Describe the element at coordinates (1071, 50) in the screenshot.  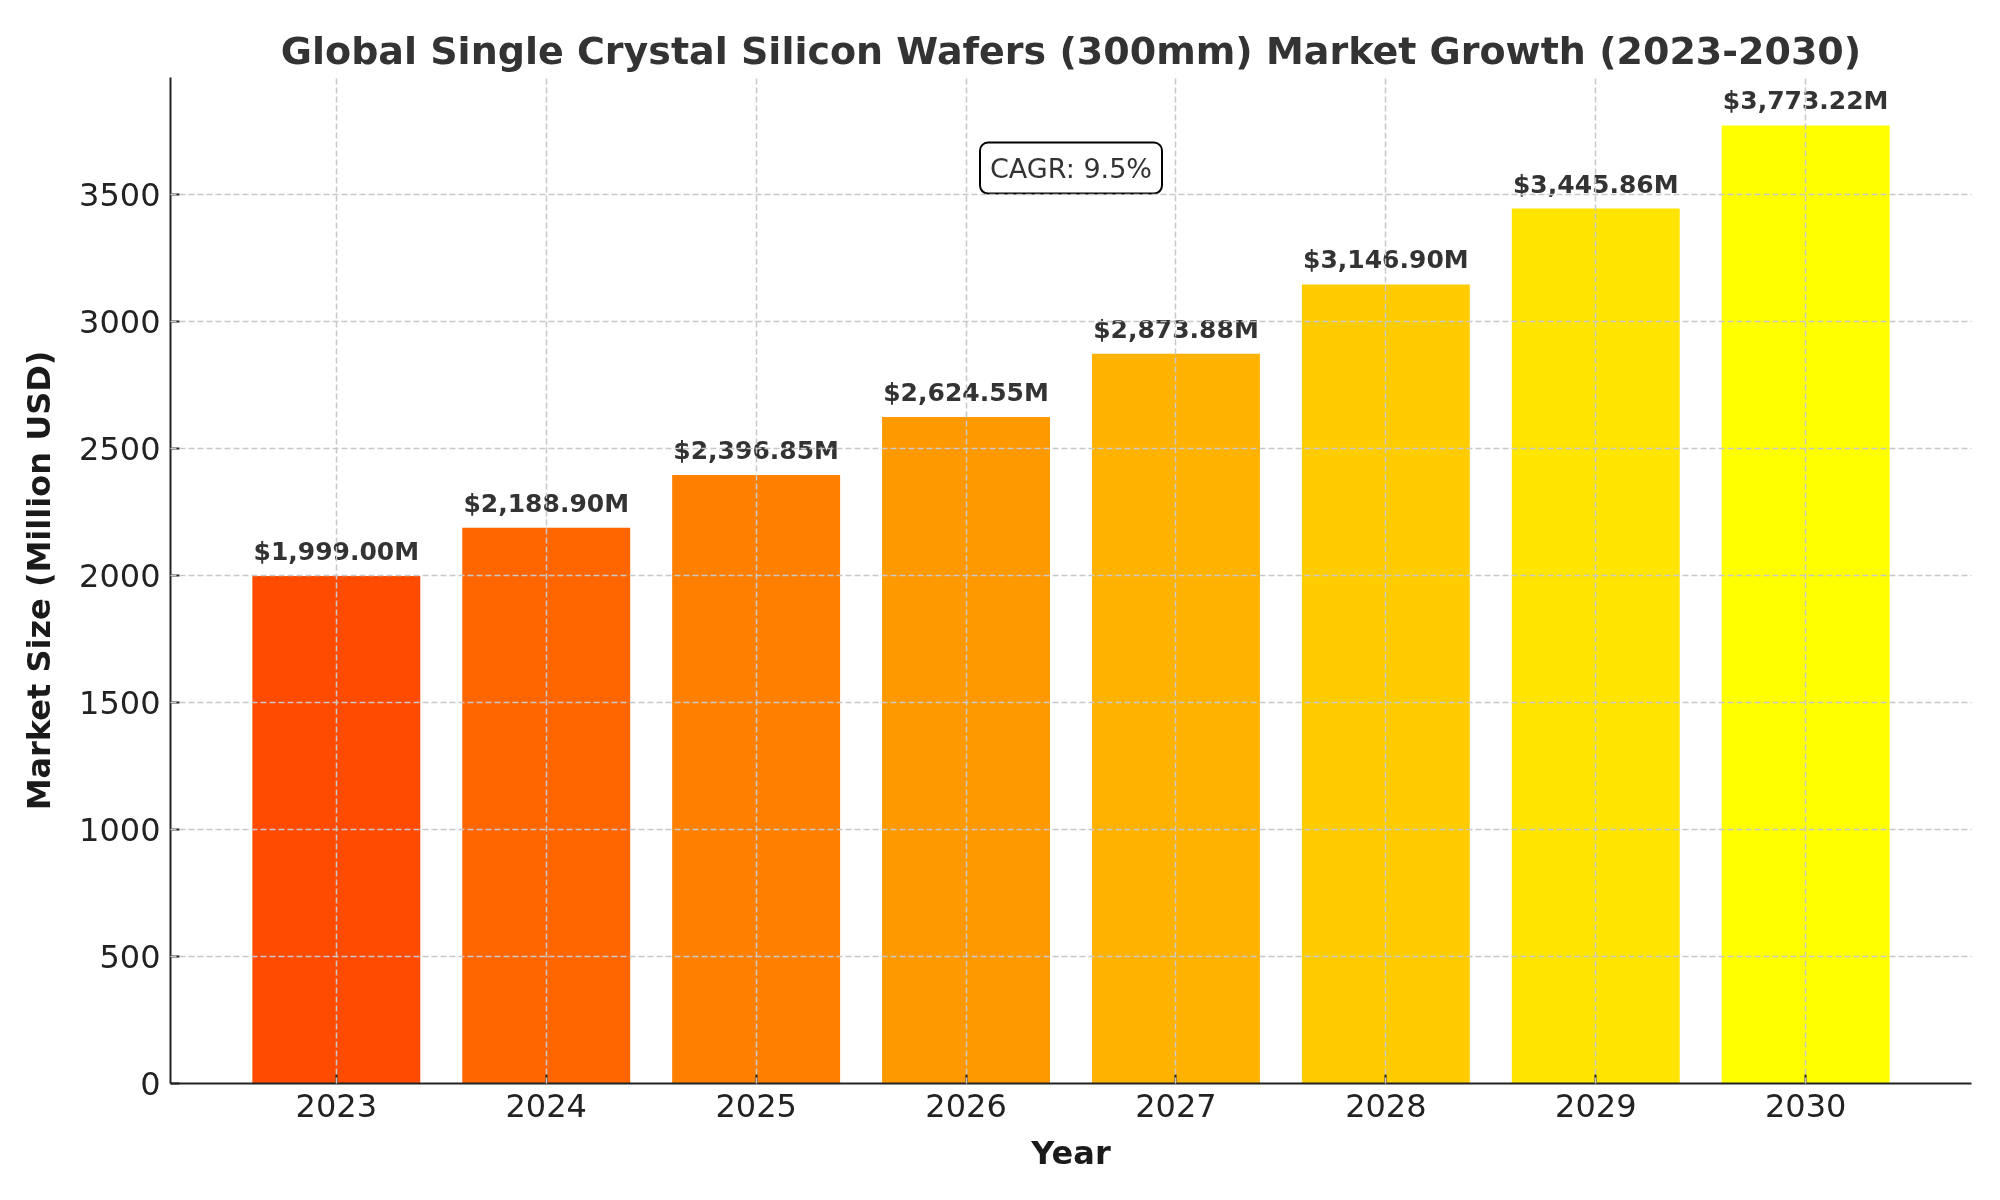
I see `chart-title: Global Single Crystal Silicon Wafers (300mm) Market Growth (2023-2030)` at that location.